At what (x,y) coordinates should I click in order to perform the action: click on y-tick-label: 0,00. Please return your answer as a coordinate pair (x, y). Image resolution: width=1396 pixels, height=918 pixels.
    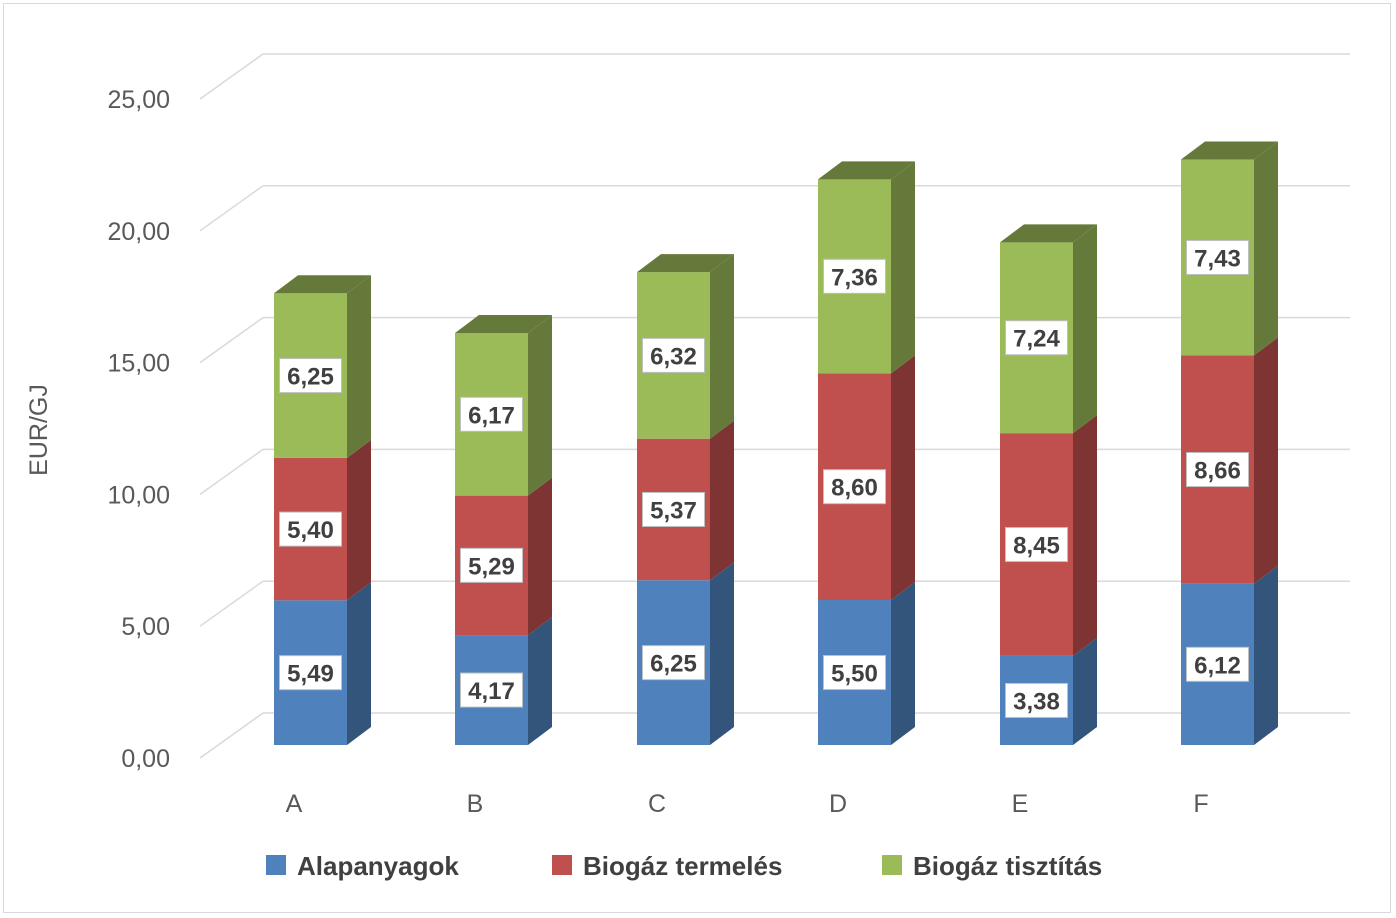
    Looking at the image, I should click on (145, 759).